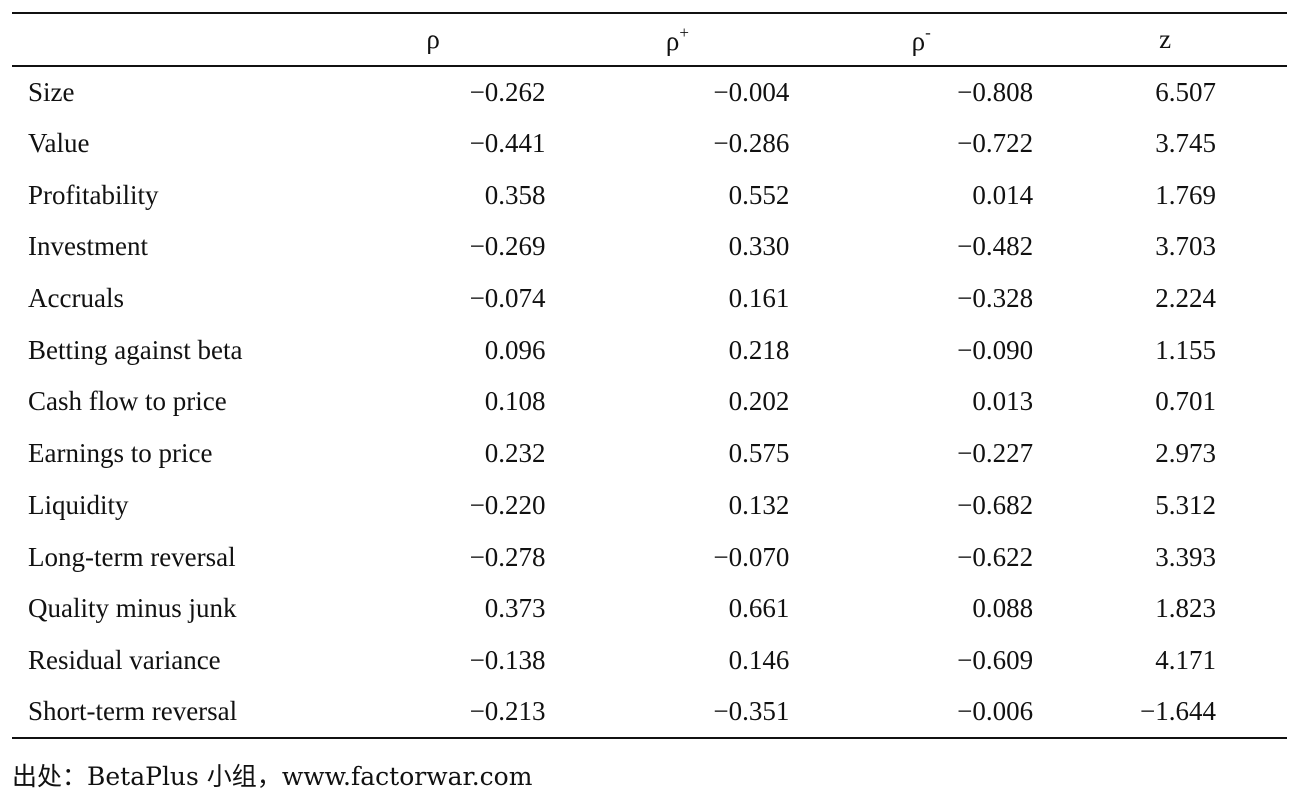  I want to click on table-row: Size −0.262 −0.004 −0.808 6.507, so click(649, 92).